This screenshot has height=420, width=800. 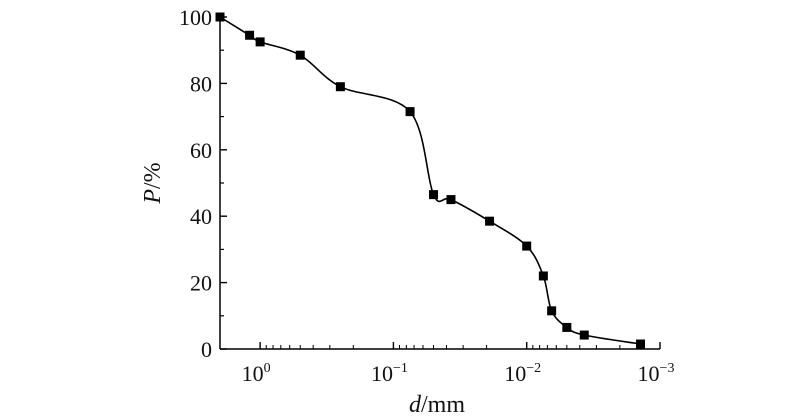 I want to click on x-tick-label: 10⁰, so click(x=256, y=373).